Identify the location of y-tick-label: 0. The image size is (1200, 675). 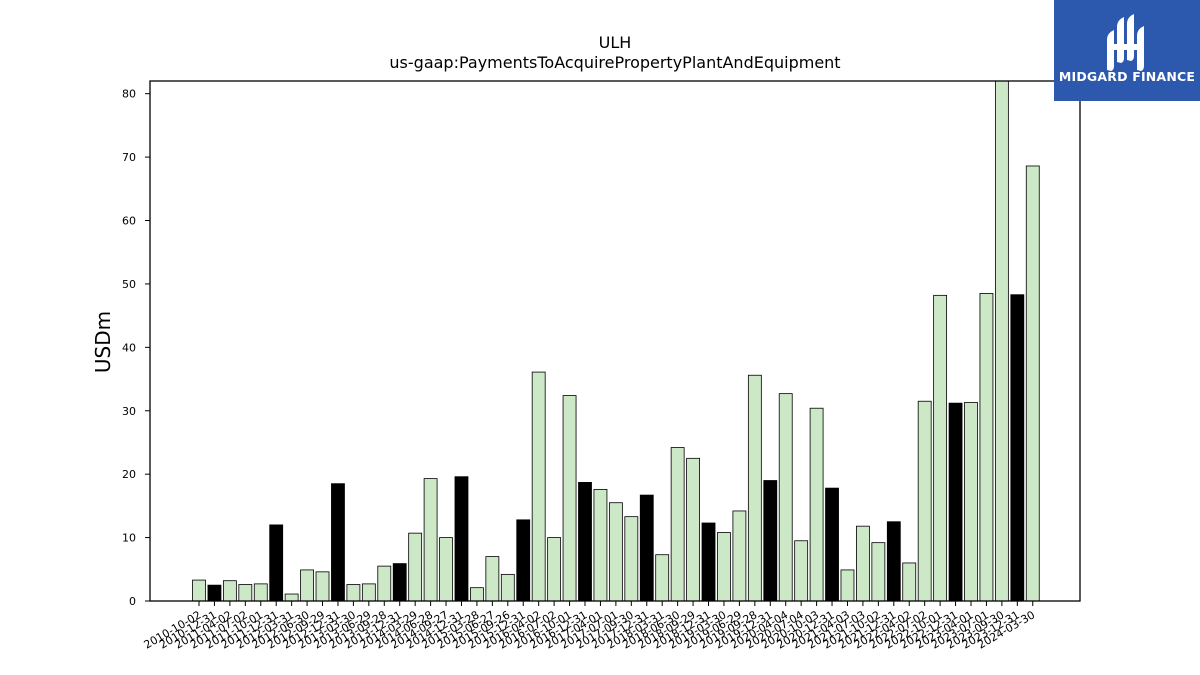
(132, 601).